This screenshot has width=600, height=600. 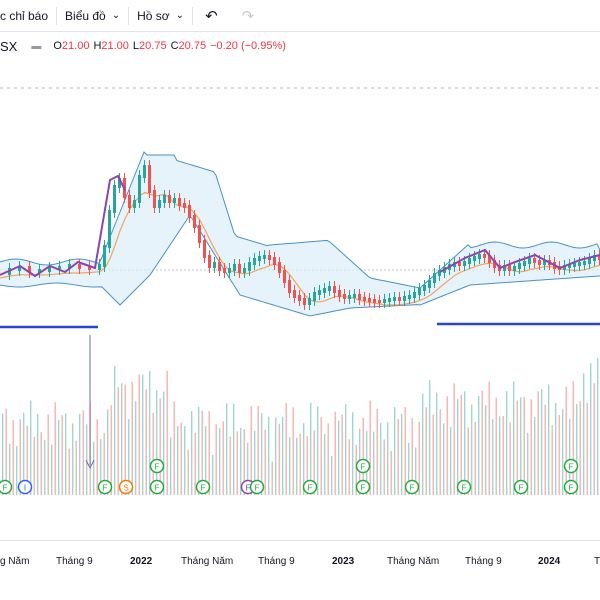 I want to click on change-value: −0.20 (−0.95%), so click(x=248, y=46).